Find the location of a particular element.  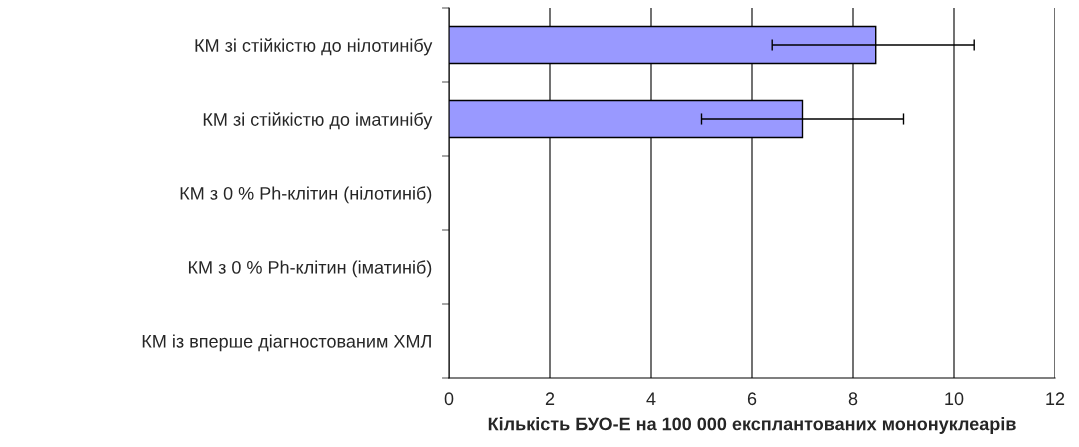

x-tick-label: 12 is located at coordinates (1055, 398).